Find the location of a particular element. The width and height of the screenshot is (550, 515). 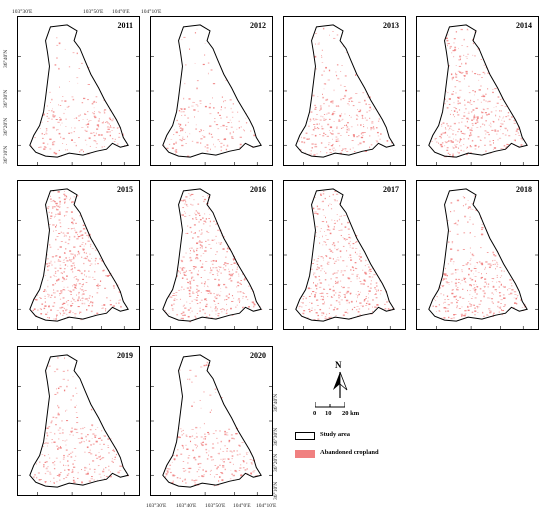

map-panel-2011: 2011 is located at coordinates (78, 91).